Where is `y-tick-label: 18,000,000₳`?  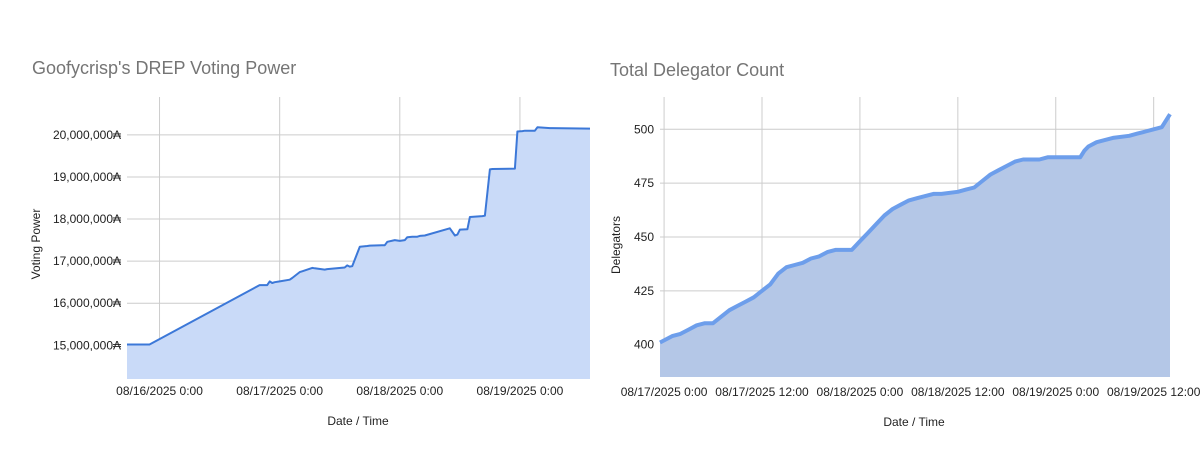 y-tick-label: 18,000,000₳ is located at coordinates (87, 219).